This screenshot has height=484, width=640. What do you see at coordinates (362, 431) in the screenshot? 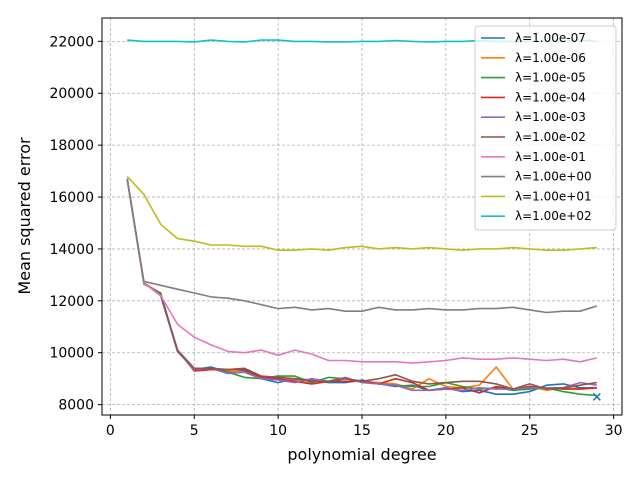
I see `x-tick-label: 15` at bounding box center [362, 431].